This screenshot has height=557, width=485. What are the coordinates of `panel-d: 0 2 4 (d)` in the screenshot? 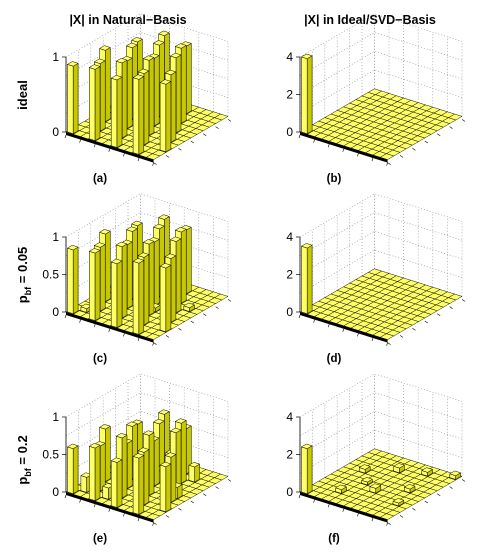 It's located at (376, 279).